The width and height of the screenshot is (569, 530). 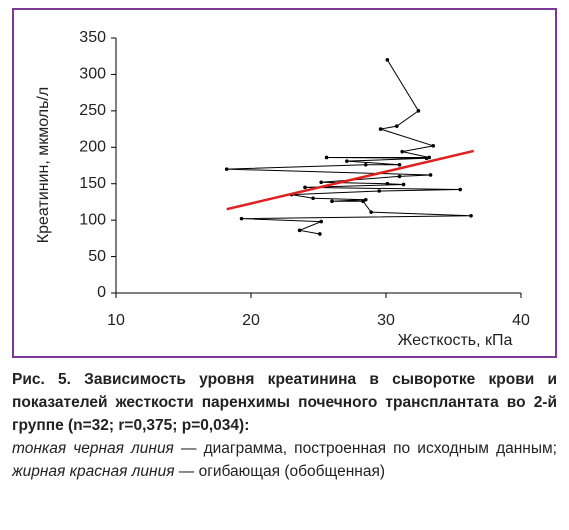 I want to click on caption-italic: тонкая черная линия, so click(x=93, y=448).